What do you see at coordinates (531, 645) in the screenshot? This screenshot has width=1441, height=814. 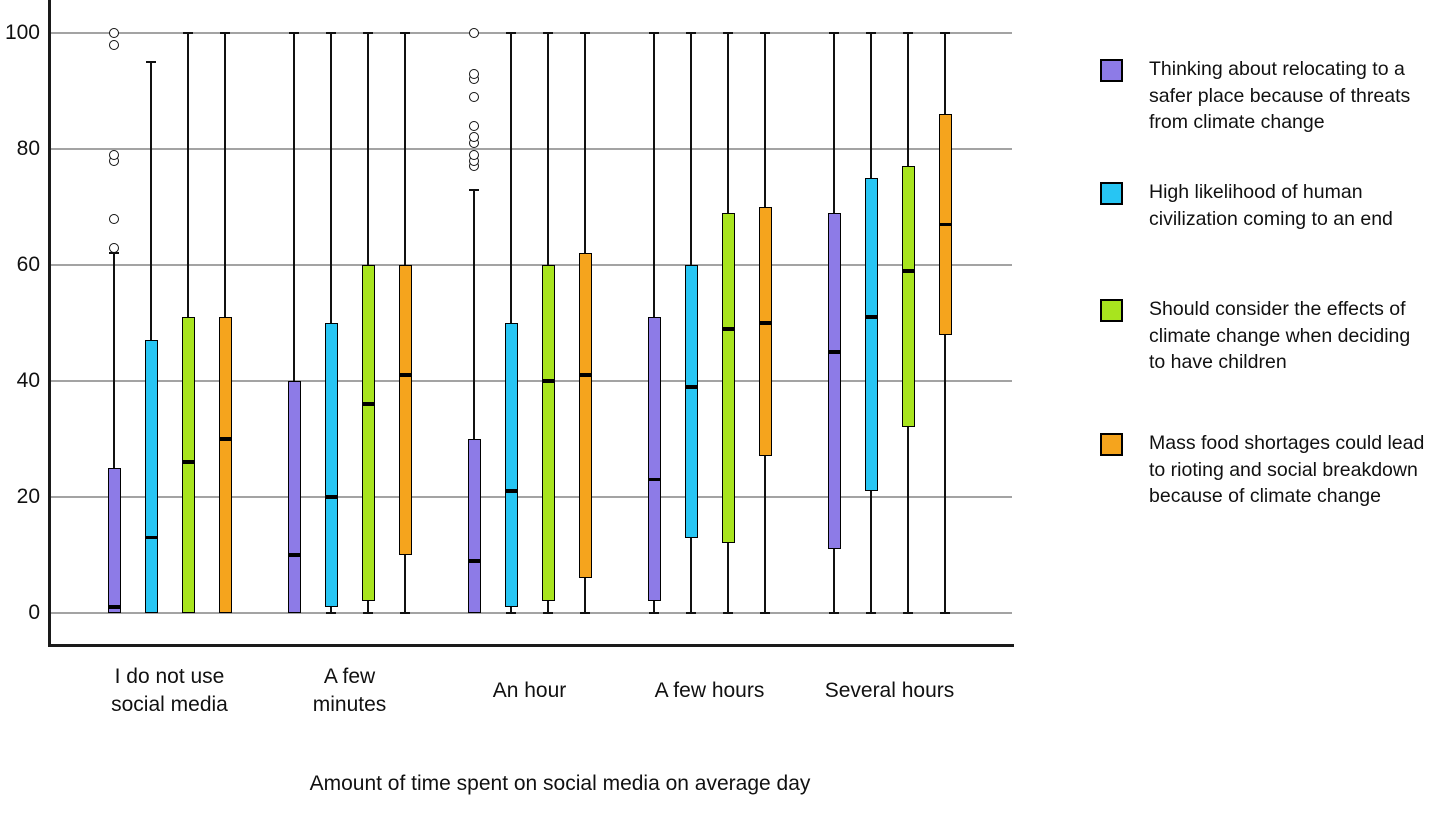 I see `x-axis-line` at bounding box center [531, 645].